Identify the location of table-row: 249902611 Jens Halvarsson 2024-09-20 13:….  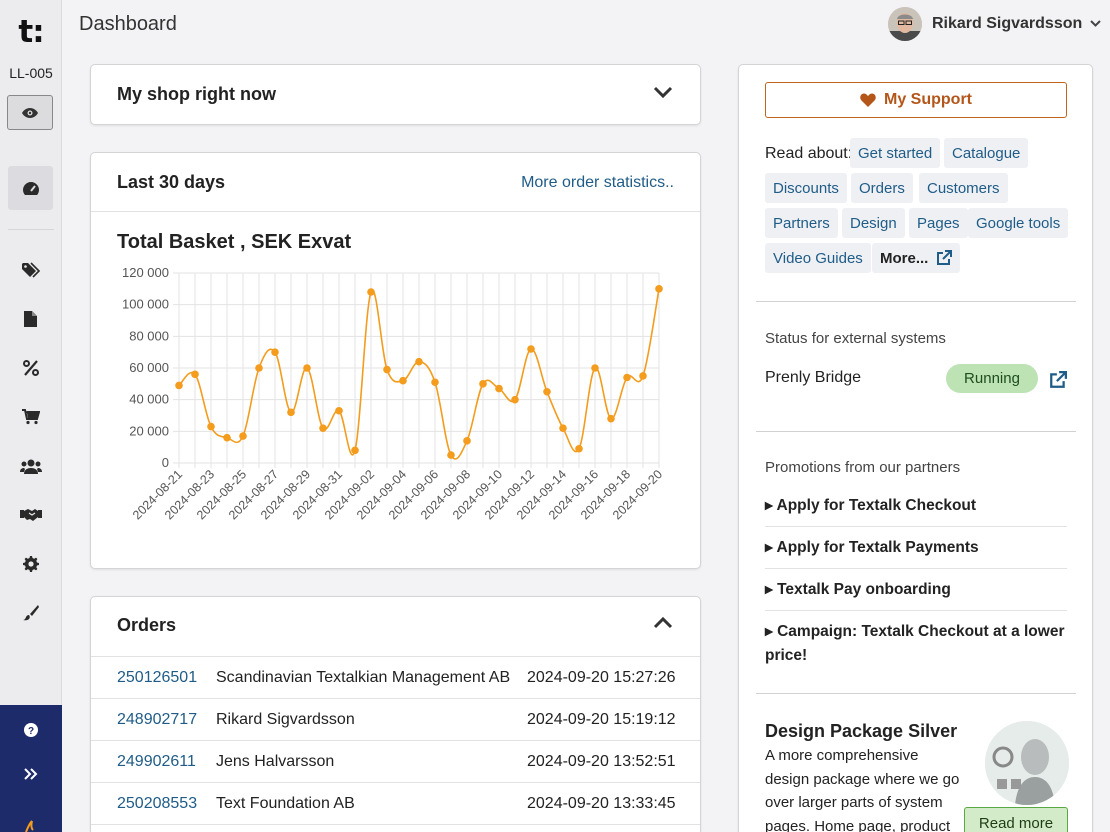
(395, 761).